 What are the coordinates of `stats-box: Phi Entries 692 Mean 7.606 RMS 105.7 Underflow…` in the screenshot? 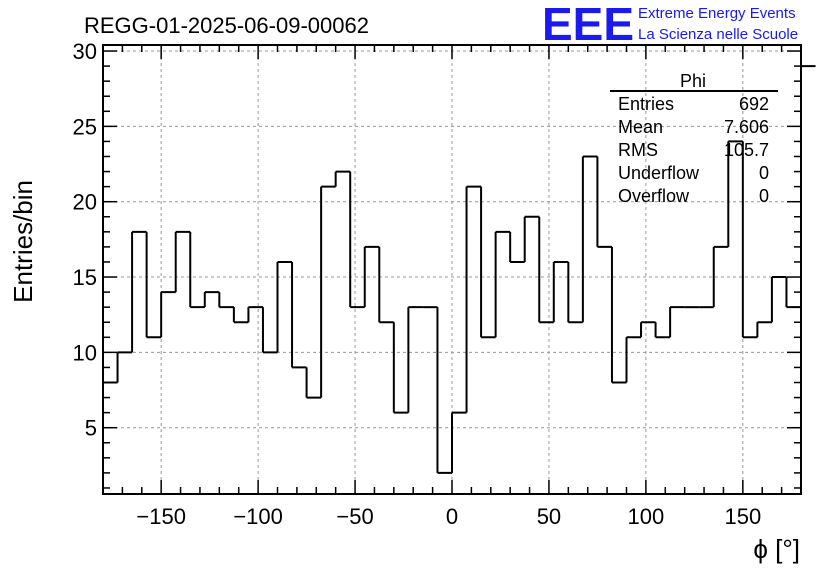 It's located at (694, 138).